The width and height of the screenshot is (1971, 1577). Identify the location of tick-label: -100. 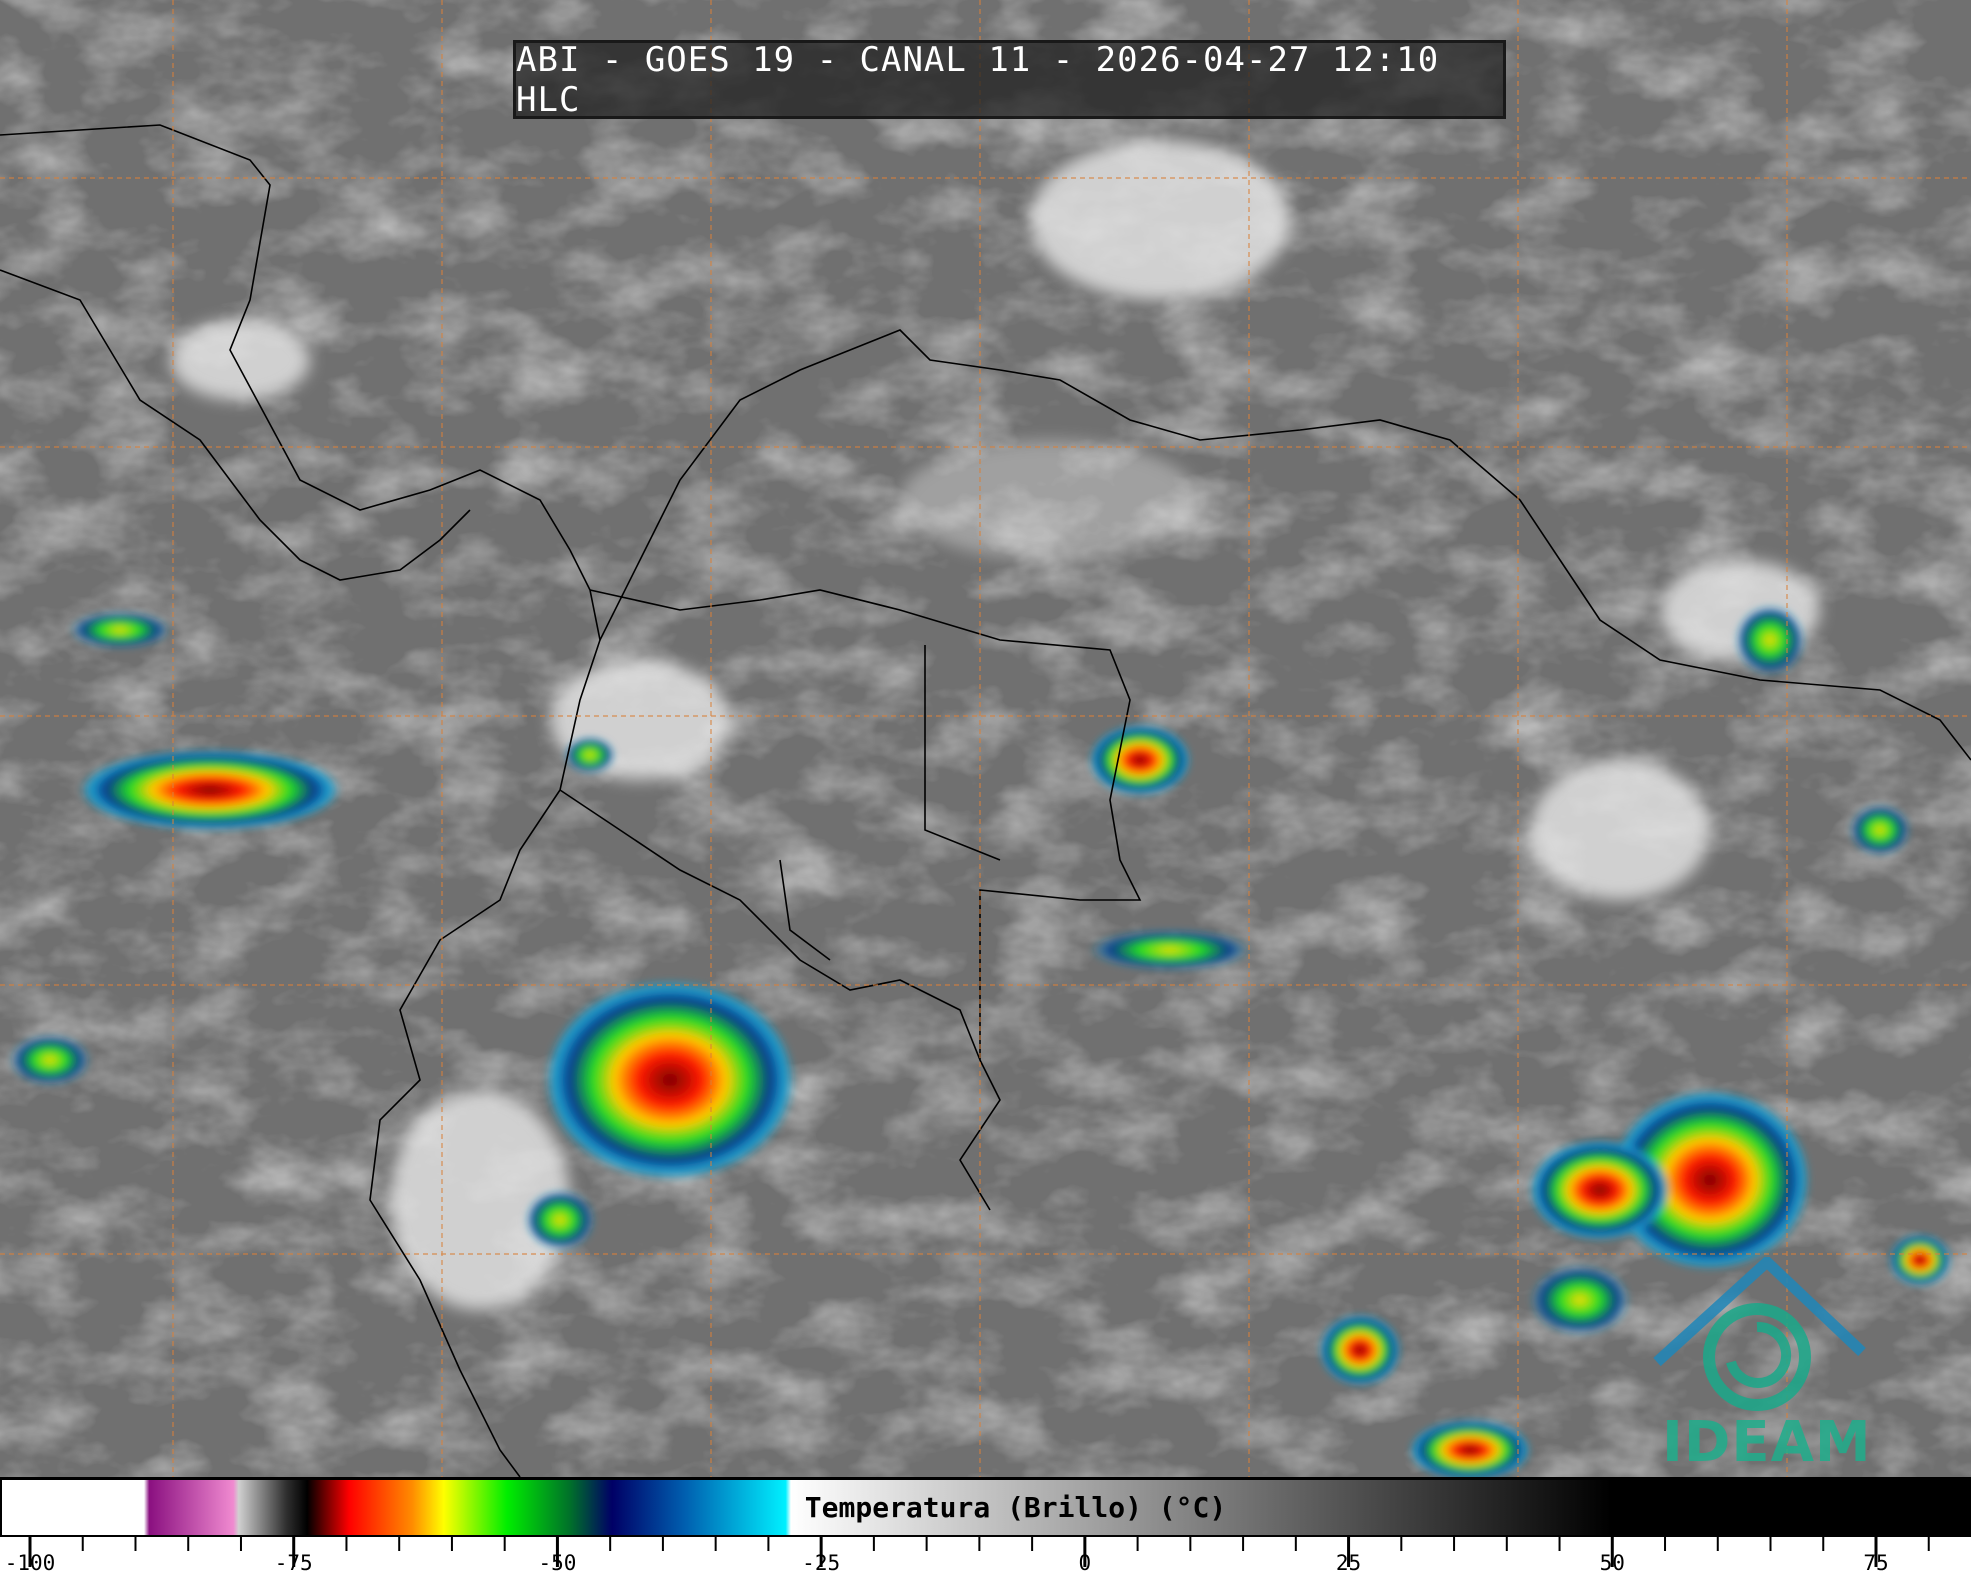
(30, 1563).